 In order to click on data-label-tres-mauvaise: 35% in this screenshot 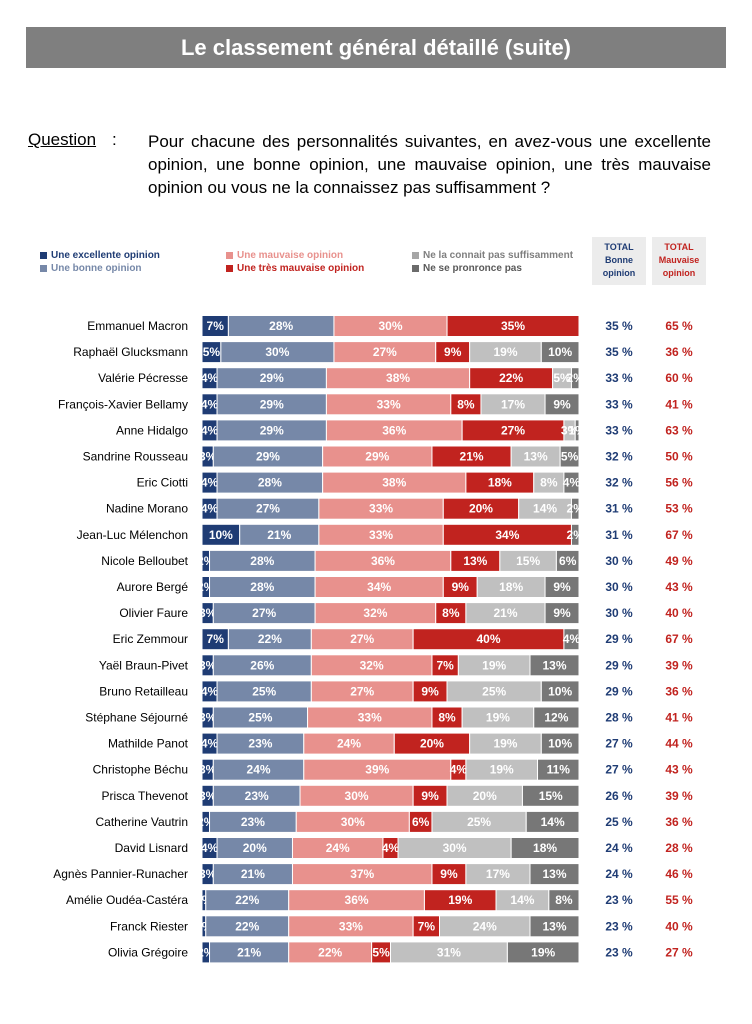, I will do `click(513, 326)`.